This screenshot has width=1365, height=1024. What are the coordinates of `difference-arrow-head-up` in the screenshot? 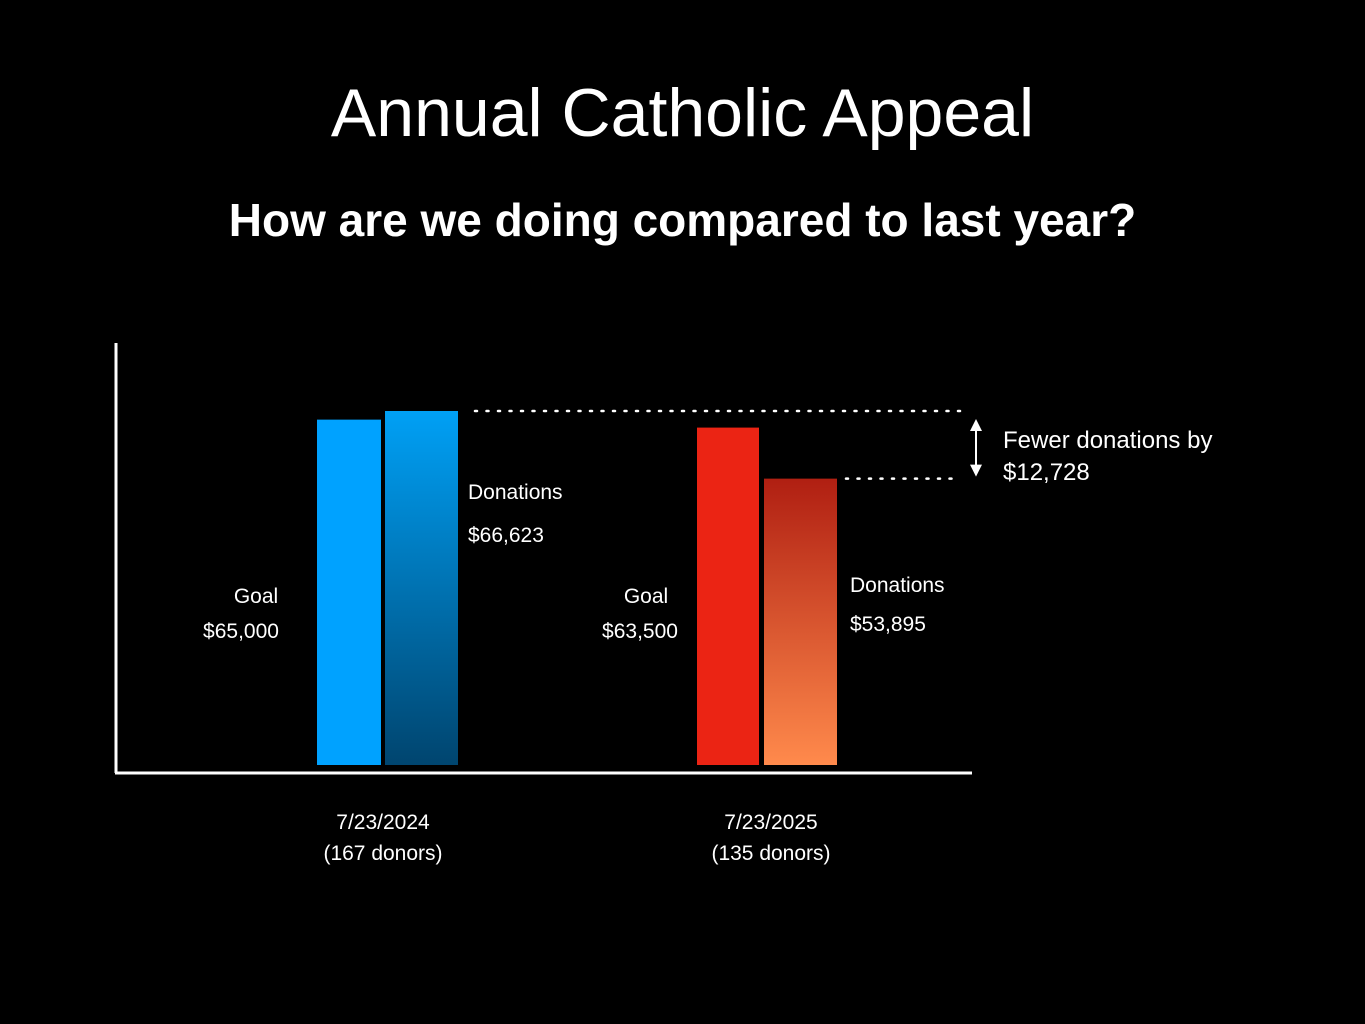 It's located at (976, 425).